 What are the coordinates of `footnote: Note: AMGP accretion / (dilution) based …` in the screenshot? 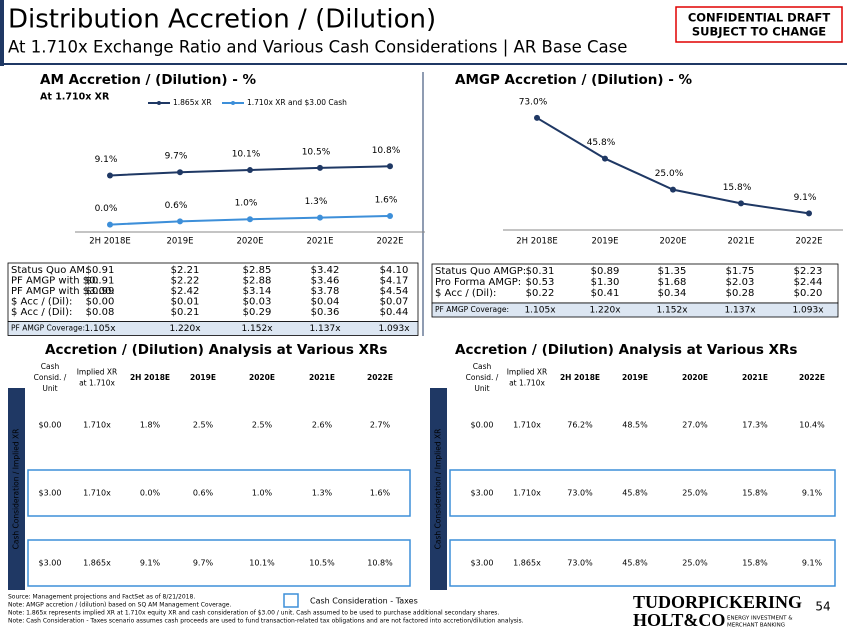 It's located at (119, 605).